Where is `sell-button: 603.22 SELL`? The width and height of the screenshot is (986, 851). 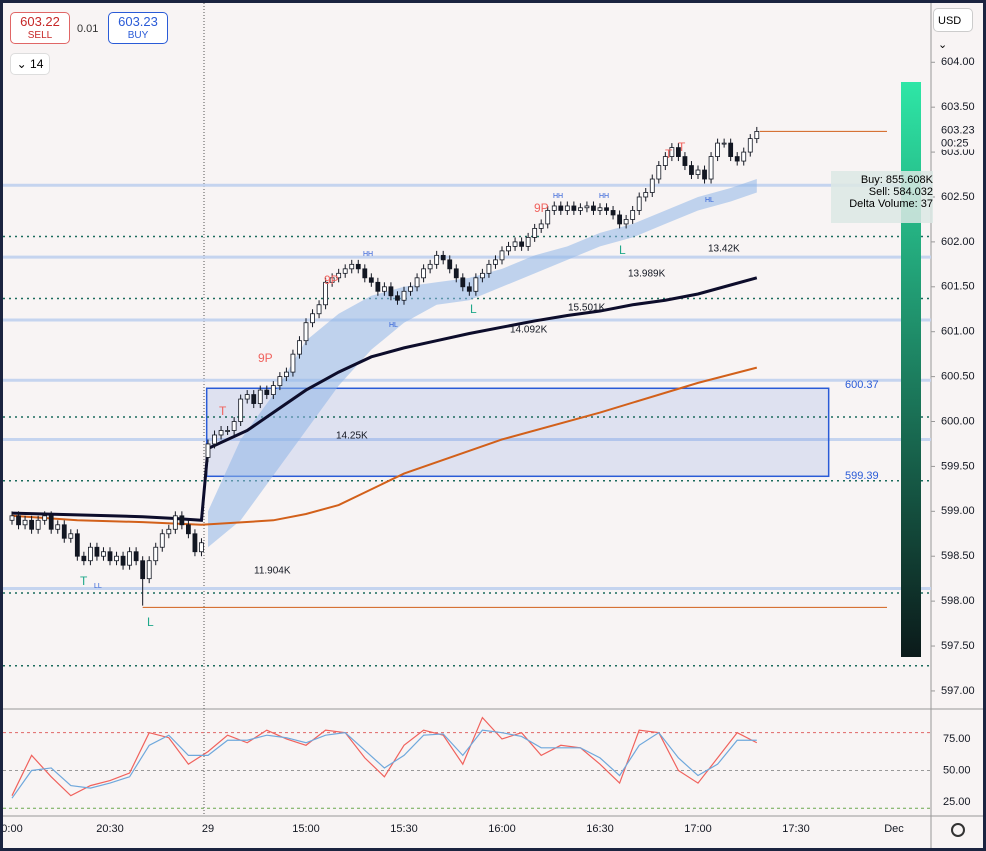
sell-button: 603.22 SELL is located at coordinates (40, 28).